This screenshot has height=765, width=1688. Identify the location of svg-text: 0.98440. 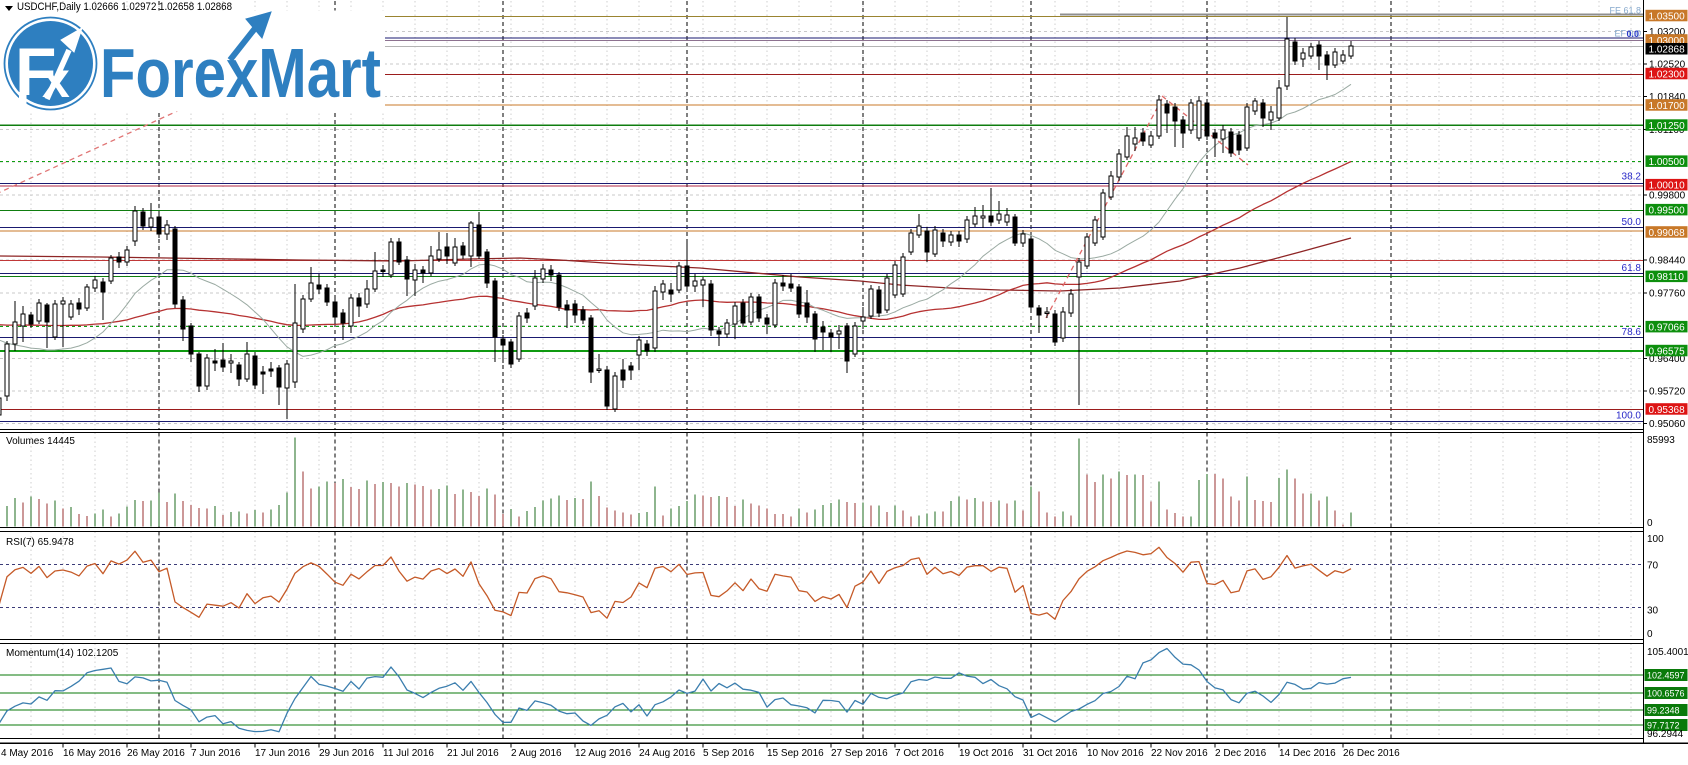
(1667, 261).